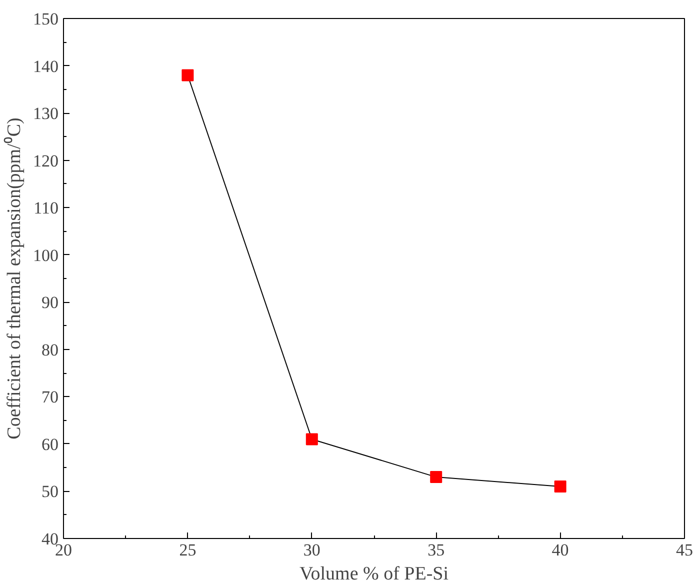  What do you see at coordinates (684, 550) in the screenshot?
I see `x-tick-label: 45` at bounding box center [684, 550].